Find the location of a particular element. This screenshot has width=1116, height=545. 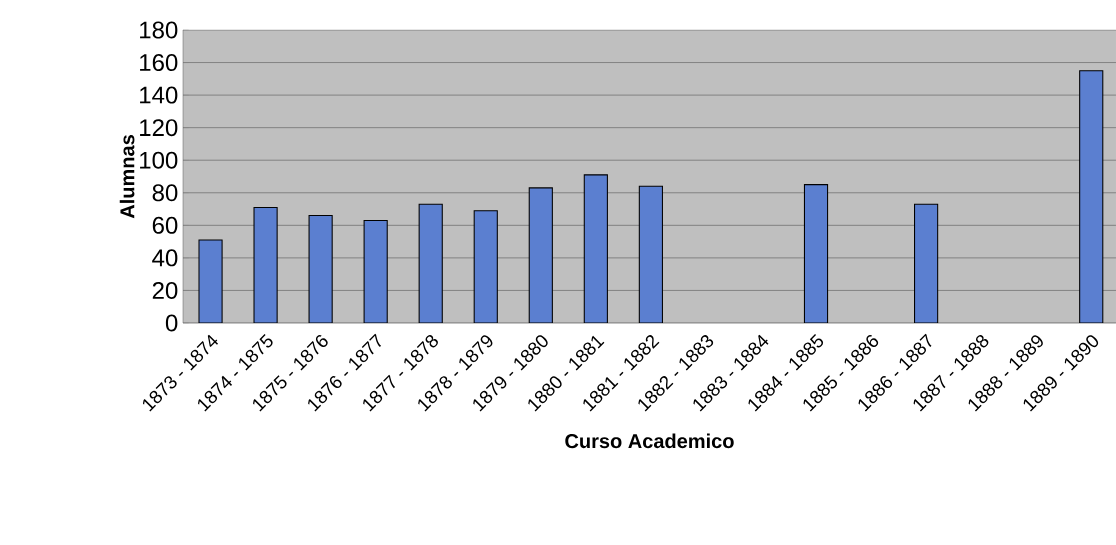

y-tick-label: 140 is located at coordinates (159, 95).